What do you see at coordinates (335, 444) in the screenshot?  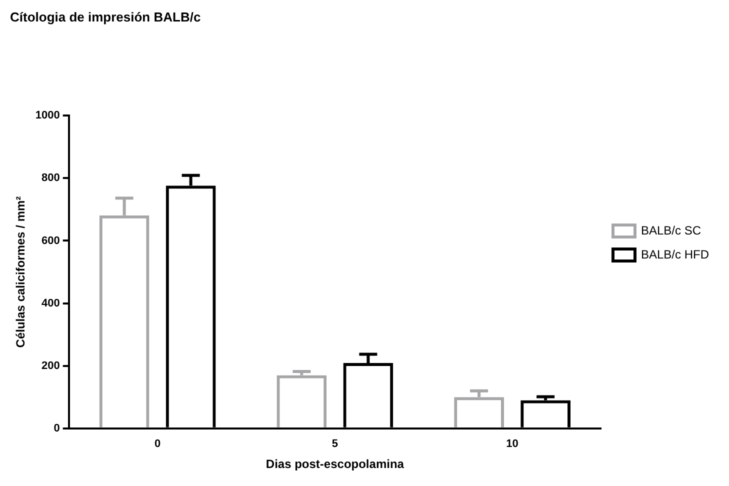 I see `x-tick-label: 5` at bounding box center [335, 444].